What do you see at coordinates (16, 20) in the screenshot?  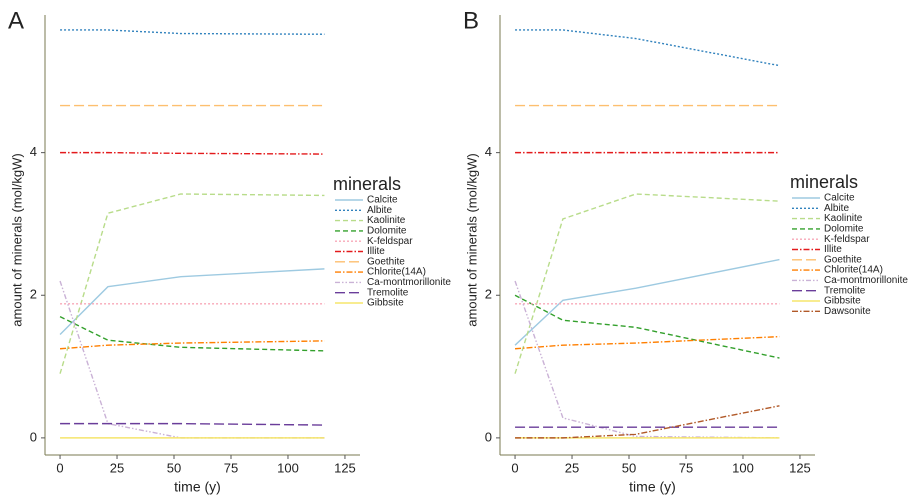 I see `panel-label: A` at bounding box center [16, 20].